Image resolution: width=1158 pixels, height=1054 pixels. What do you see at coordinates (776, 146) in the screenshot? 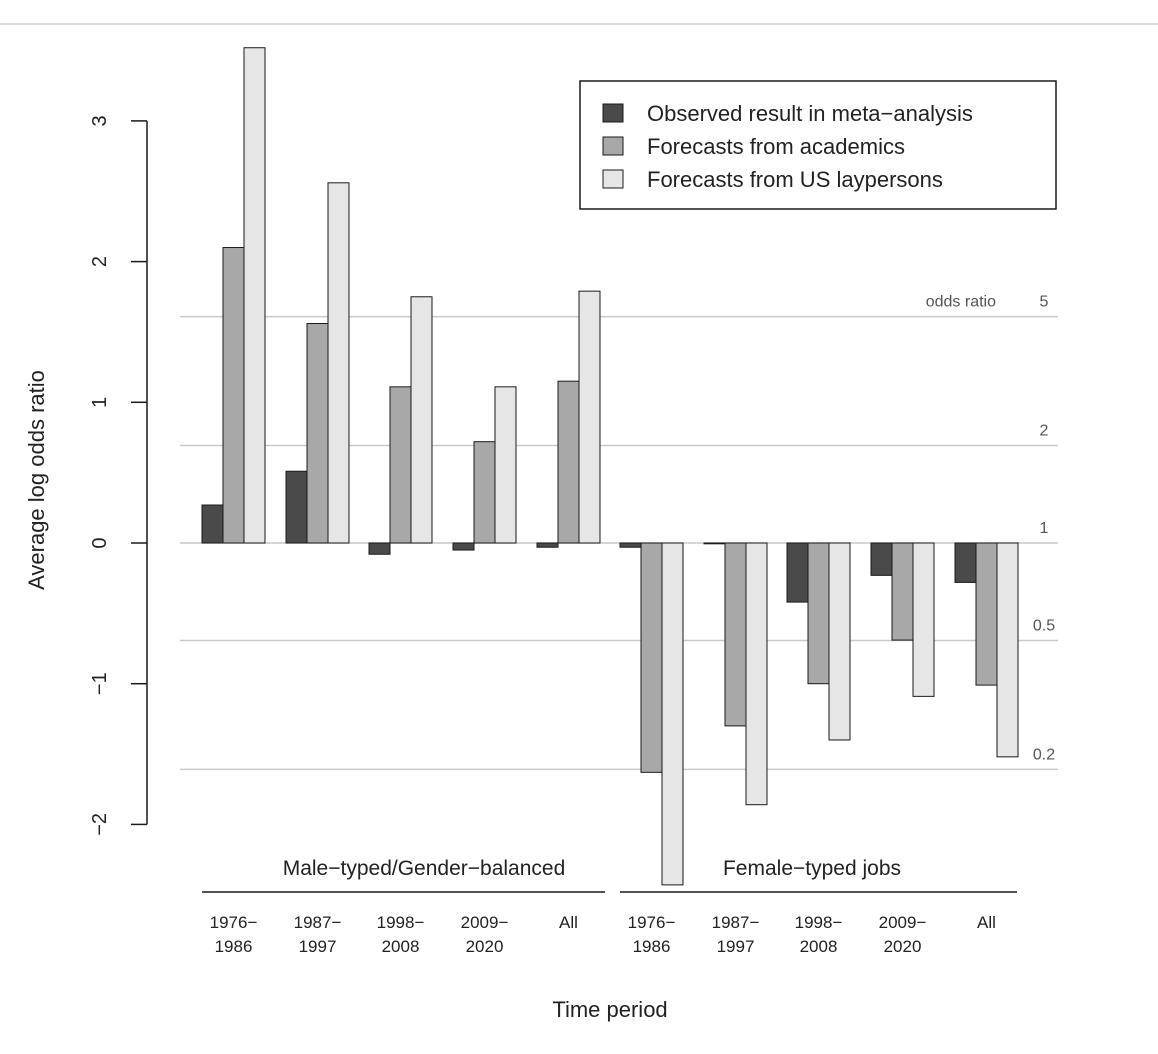
I see `legend-label: Forecasts from academics` at bounding box center [776, 146].